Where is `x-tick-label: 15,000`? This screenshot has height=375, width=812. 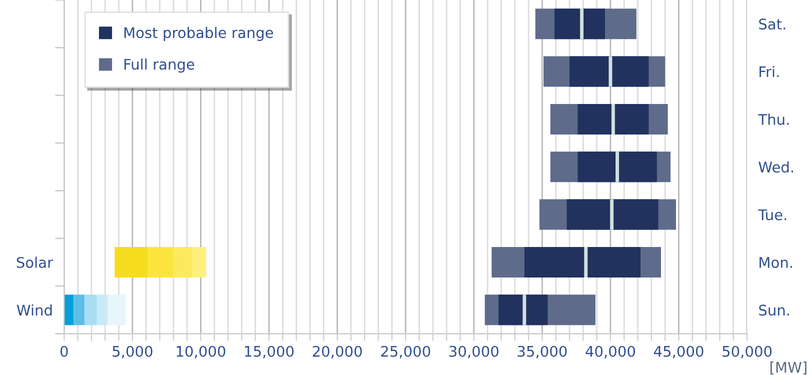 x-tick-label: 15,000 is located at coordinates (269, 352).